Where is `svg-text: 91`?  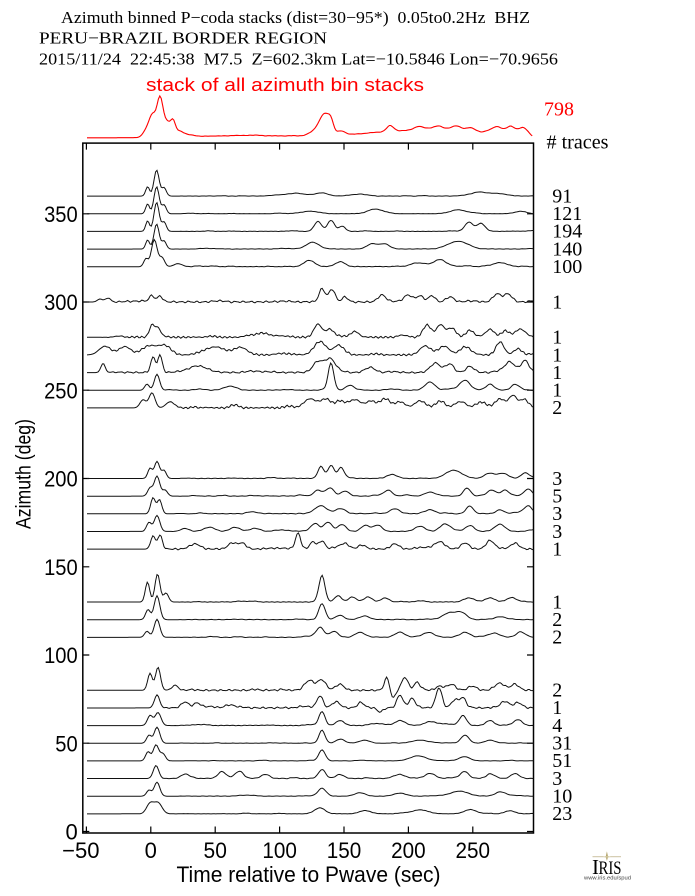
svg-text: 91 is located at coordinates (562, 196).